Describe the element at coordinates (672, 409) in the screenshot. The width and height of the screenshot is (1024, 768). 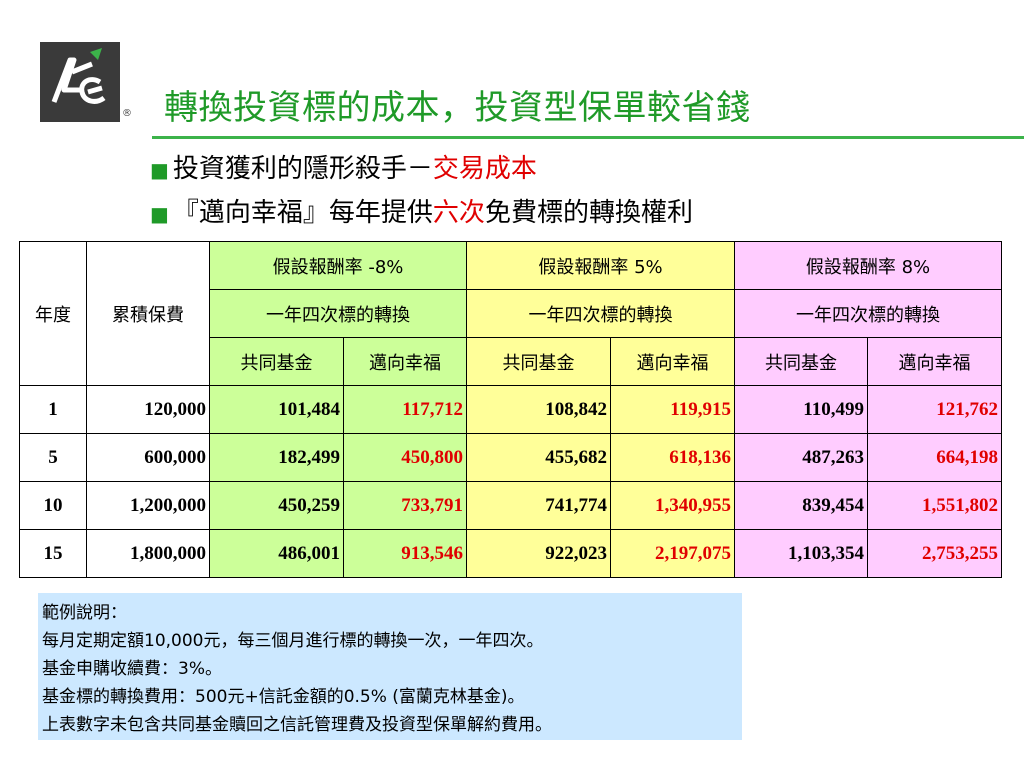
I see `cell-value: 119,915` at that location.